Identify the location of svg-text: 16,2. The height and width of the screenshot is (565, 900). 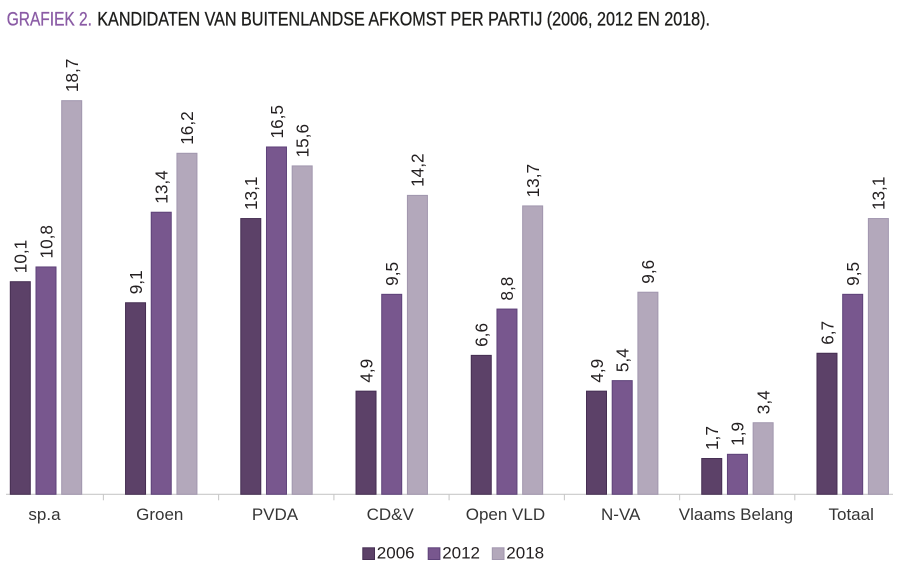
(187, 127).